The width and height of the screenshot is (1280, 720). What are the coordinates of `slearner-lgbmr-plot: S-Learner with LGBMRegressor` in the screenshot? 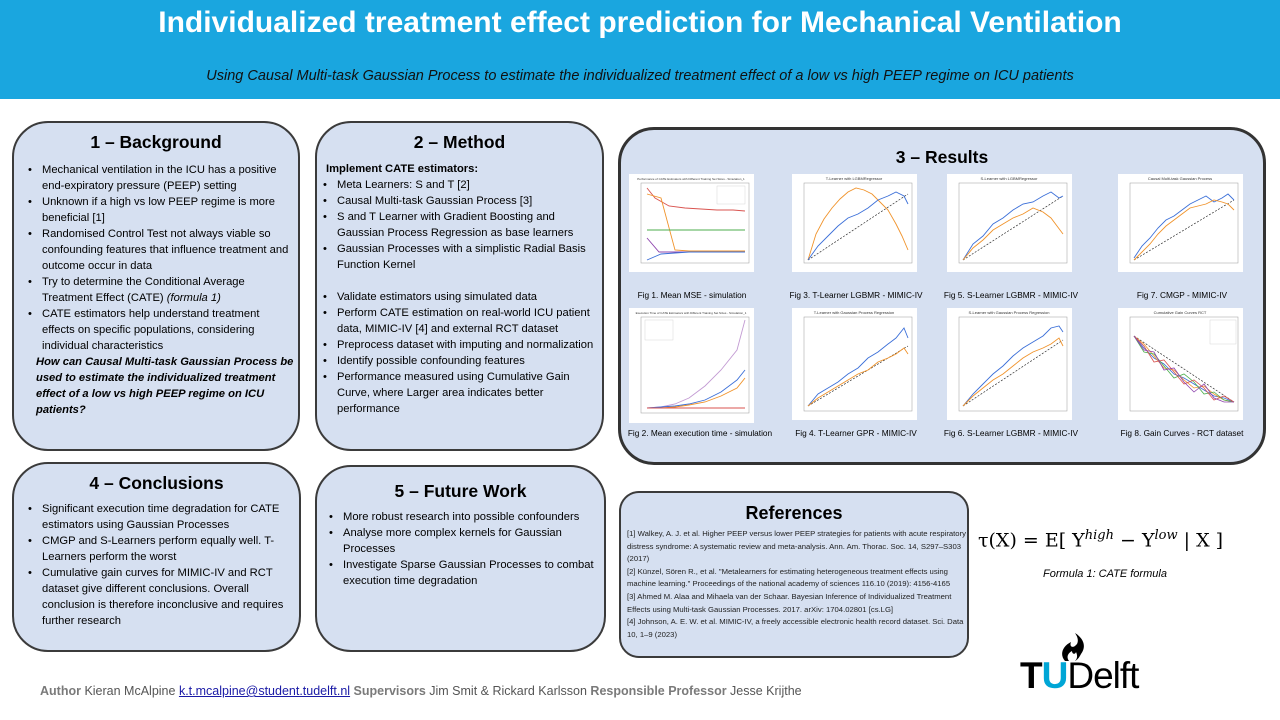 It's located at (1013, 220).